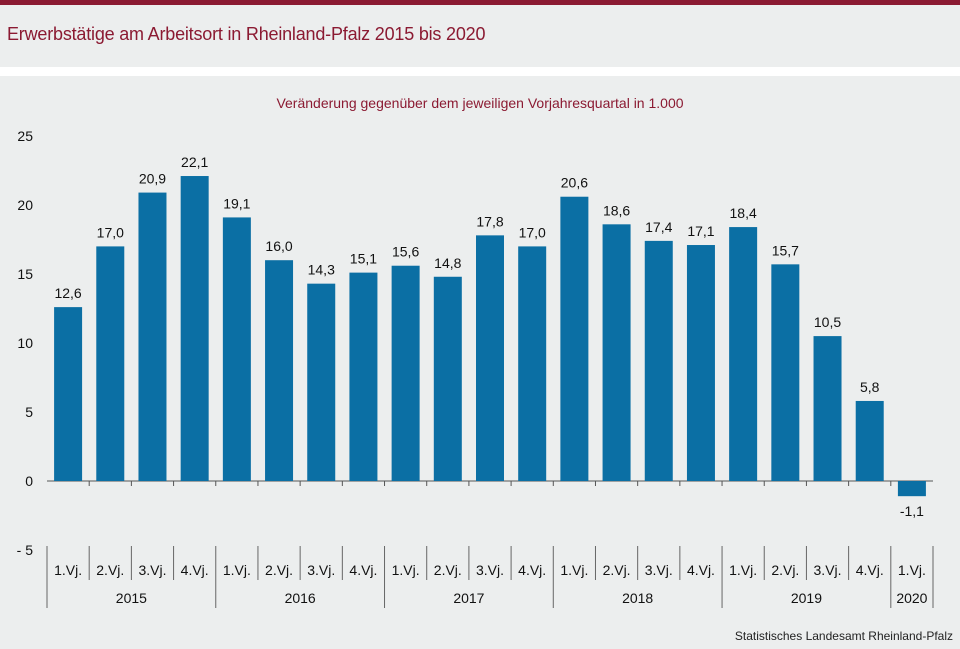 The height and width of the screenshot is (649, 960). I want to click on y-tick-label: 0, so click(29, 481).